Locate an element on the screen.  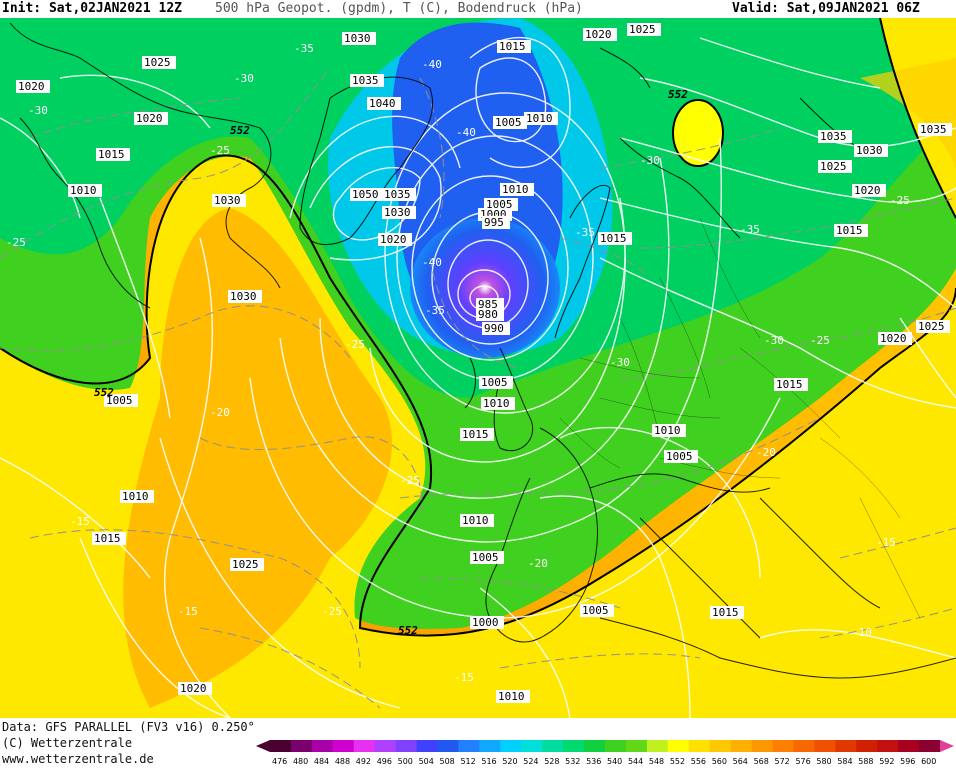
label-1010-h: 1010 is located at coordinates (513, 696).